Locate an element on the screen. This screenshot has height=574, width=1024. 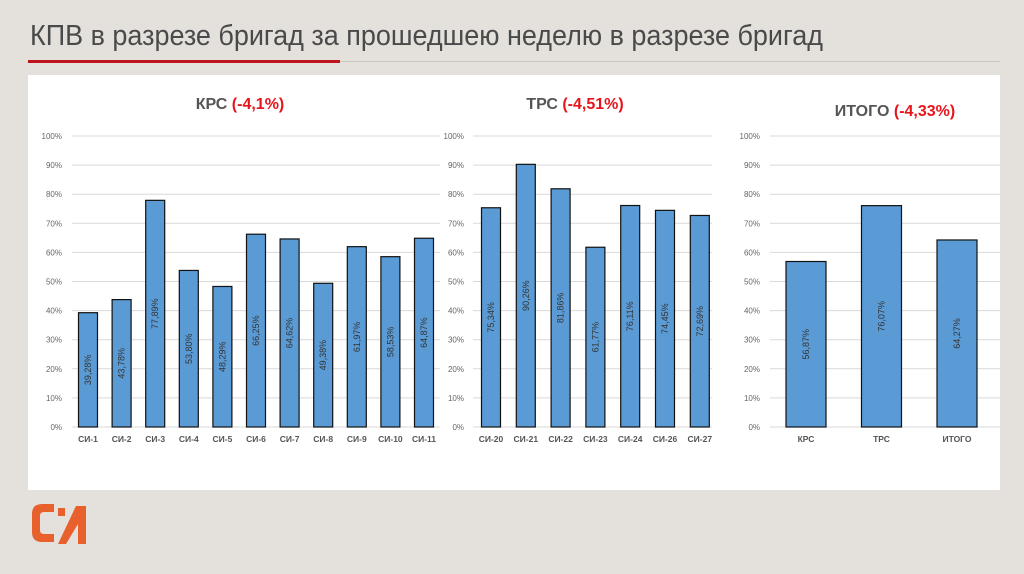
data-label: 64,62% is located at coordinates (290, 333).